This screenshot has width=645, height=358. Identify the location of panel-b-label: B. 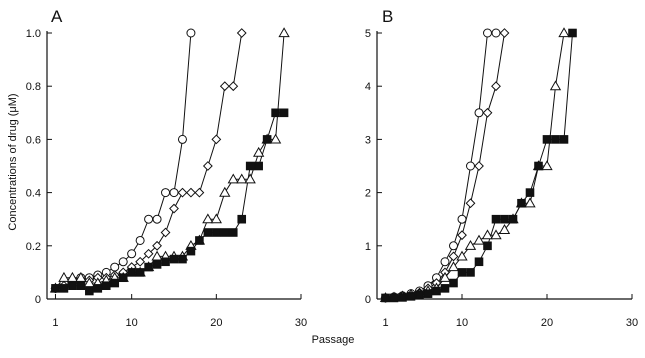
(387, 16).